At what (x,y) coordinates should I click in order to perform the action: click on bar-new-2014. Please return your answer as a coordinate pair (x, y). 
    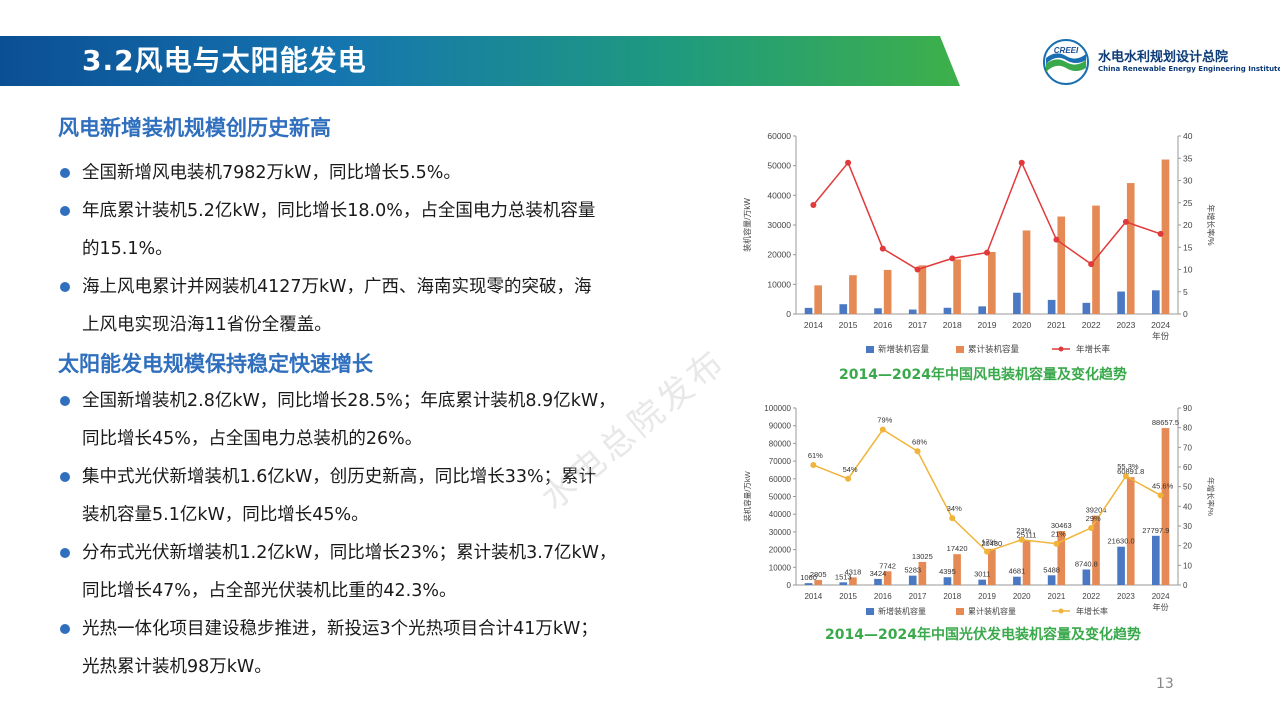
    Looking at the image, I should click on (808, 584).